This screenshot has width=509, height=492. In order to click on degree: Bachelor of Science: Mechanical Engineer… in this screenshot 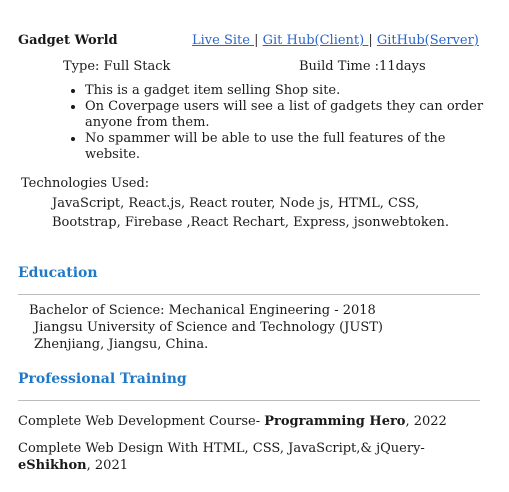, I will do `click(202, 310)`.